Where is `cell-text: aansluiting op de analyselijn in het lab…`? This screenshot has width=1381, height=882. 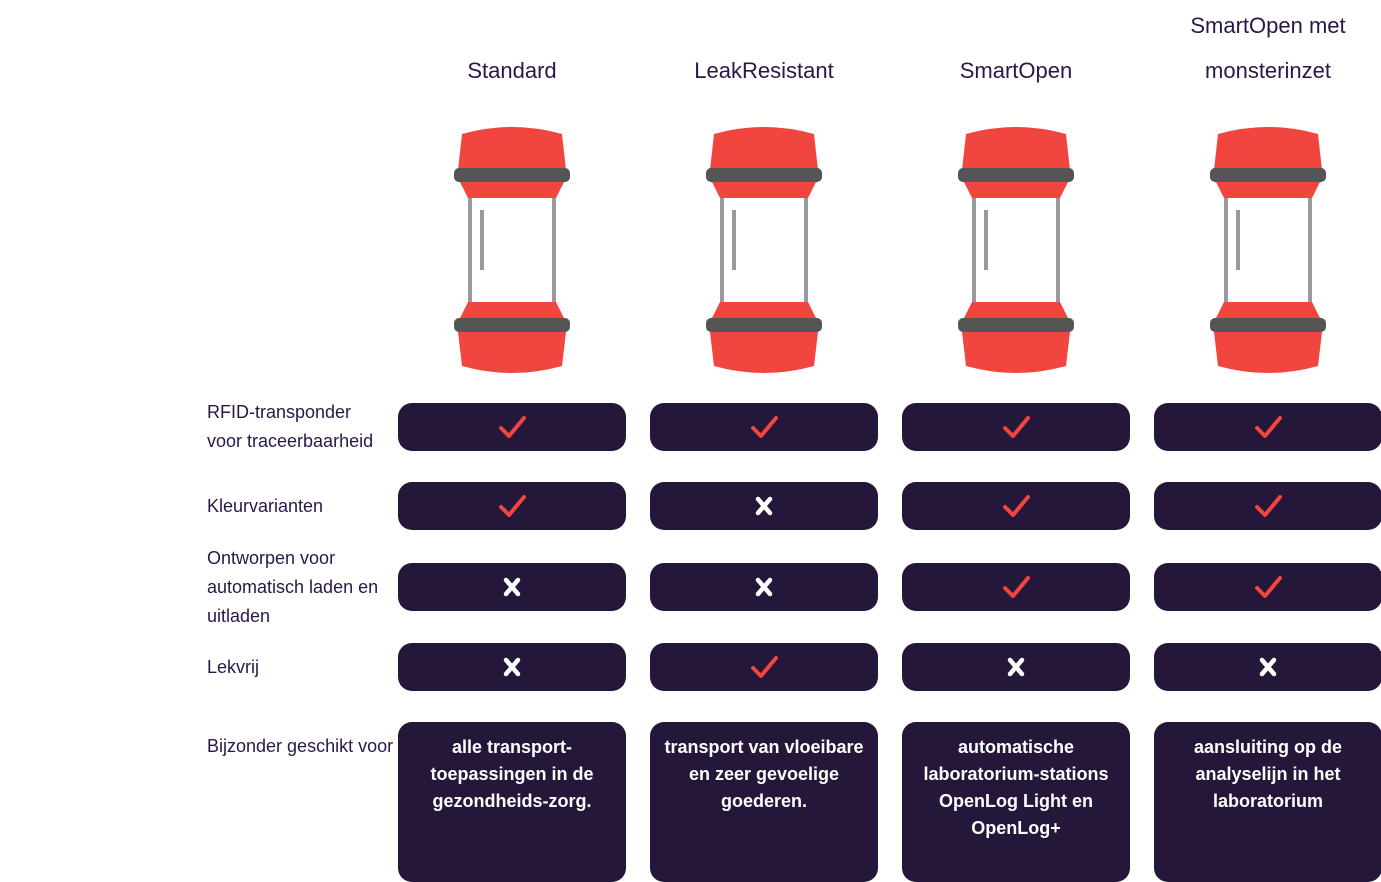
cell-text: aansluiting op de analyselijn in het lab… is located at coordinates (1267, 774).